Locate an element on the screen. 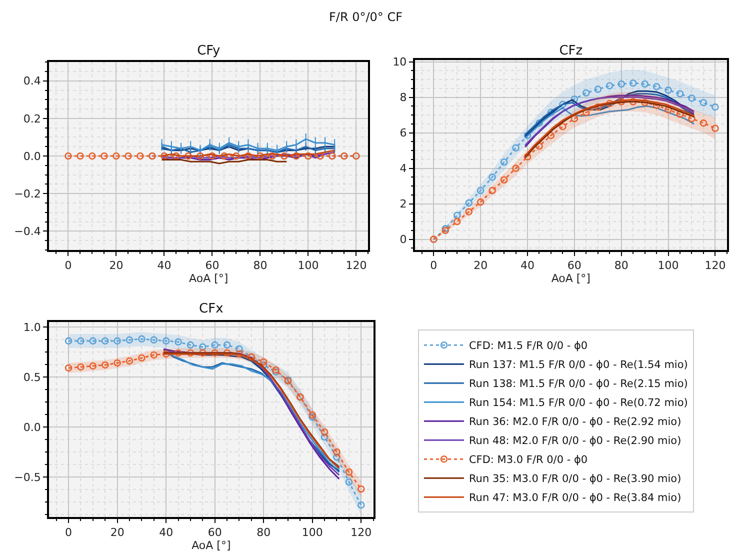  legend-label: Run 35: M3.0 F/R 0/0 - ϕ0 - Re(3.90 mio) is located at coordinates (575, 479).